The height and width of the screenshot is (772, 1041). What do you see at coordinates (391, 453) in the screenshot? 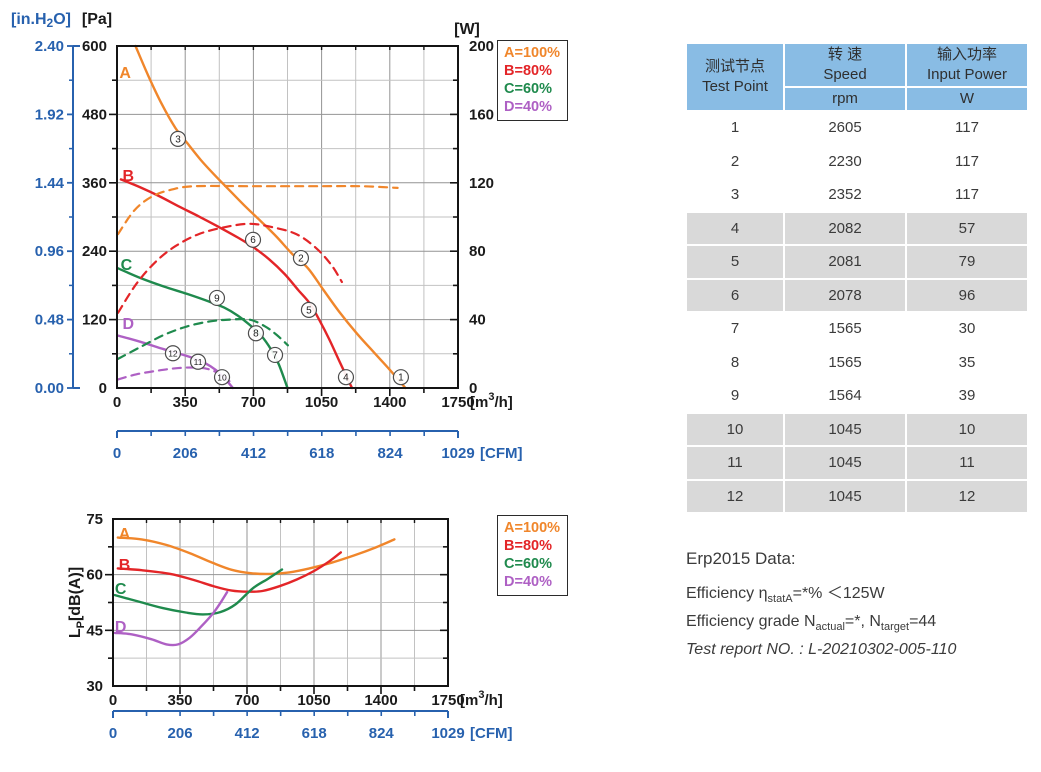
I see `svg-text: 824` at bounding box center [391, 453].